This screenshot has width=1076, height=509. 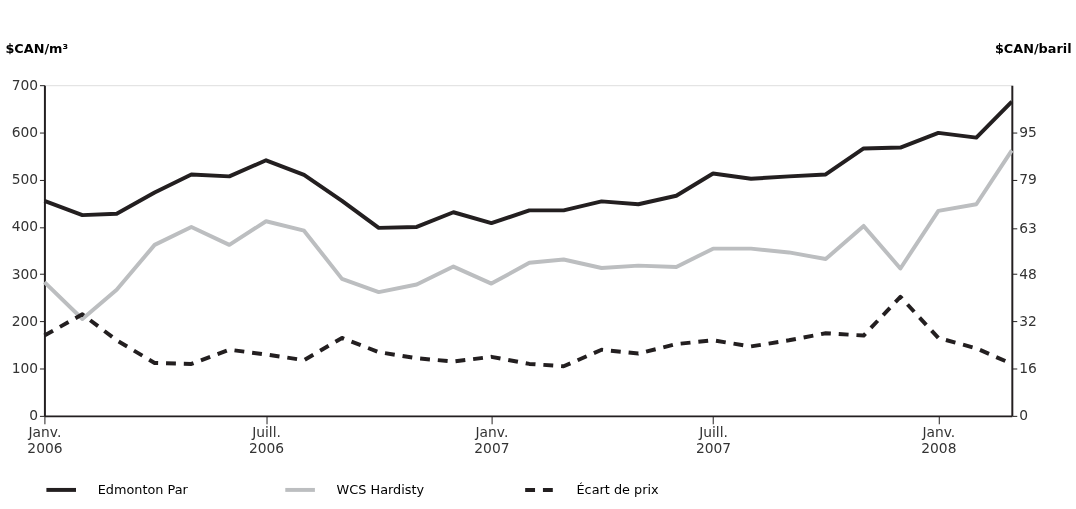 What do you see at coordinates (25, 179) in the screenshot?
I see `y-tick-label: 500` at bounding box center [25, 179].